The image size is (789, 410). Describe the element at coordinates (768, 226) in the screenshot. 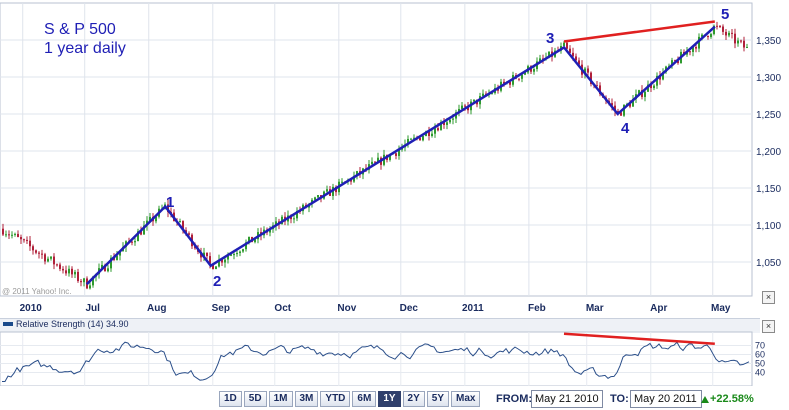

I see `y-tick-label: 1,100` at that location.